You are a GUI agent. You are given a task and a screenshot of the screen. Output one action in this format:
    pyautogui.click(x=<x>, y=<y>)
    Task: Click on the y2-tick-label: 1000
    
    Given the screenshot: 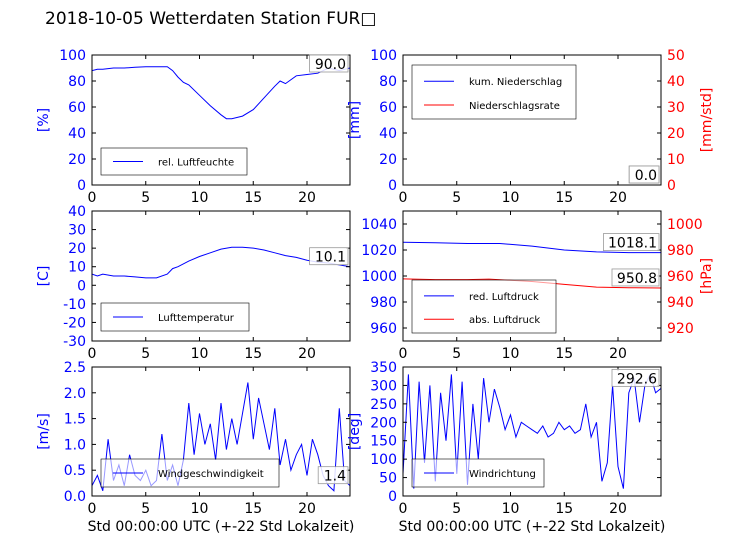 What is the action you would take?
    pyautogui.click(x=685, y=225)
    